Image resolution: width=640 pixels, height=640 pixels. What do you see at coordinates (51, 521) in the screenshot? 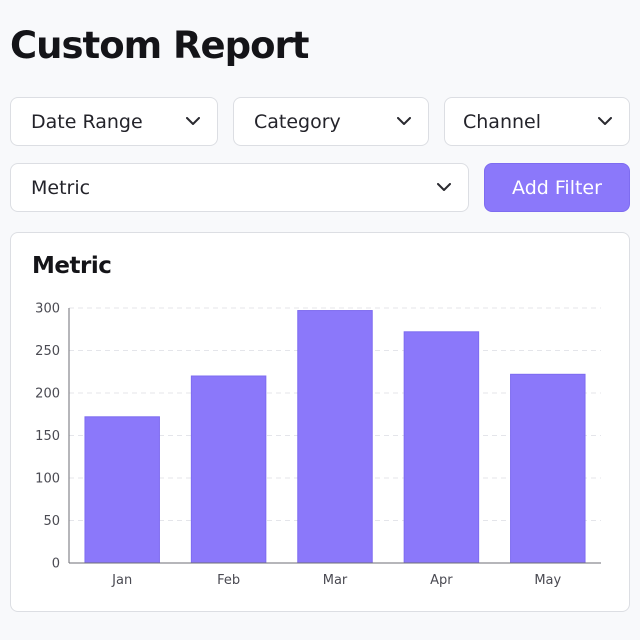
I see `y-tick-label: 50` at bounding box center [51, 521].